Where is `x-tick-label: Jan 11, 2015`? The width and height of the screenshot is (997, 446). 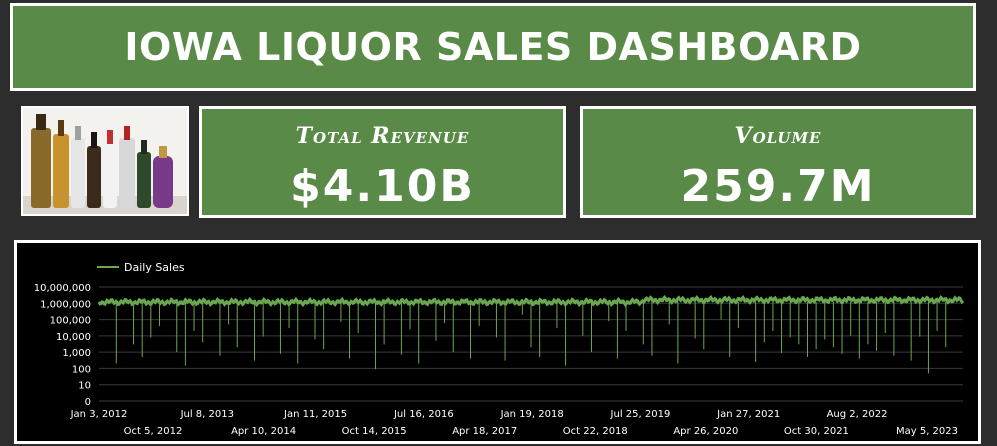 x-tick-label: Jan 11, 2015 is located at coordinates (315, 414).